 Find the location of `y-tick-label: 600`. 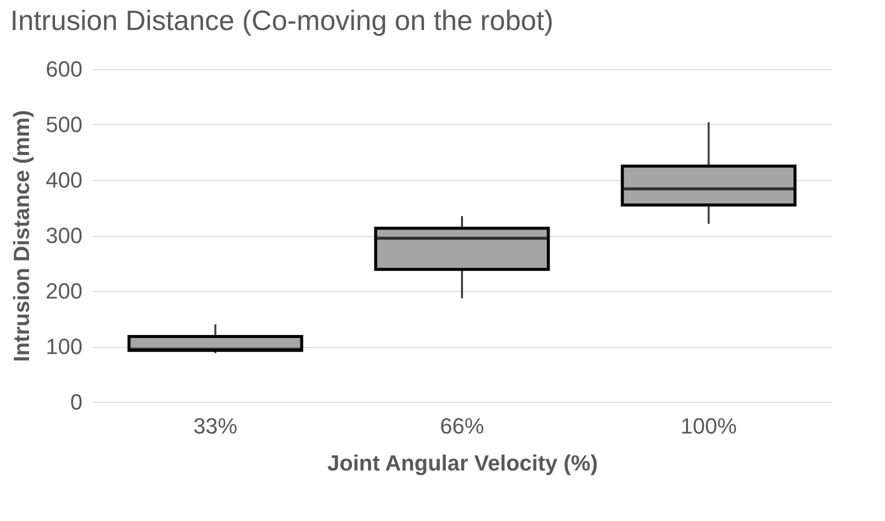

y-tick-label: 600 is located at coordinates (64, 69).